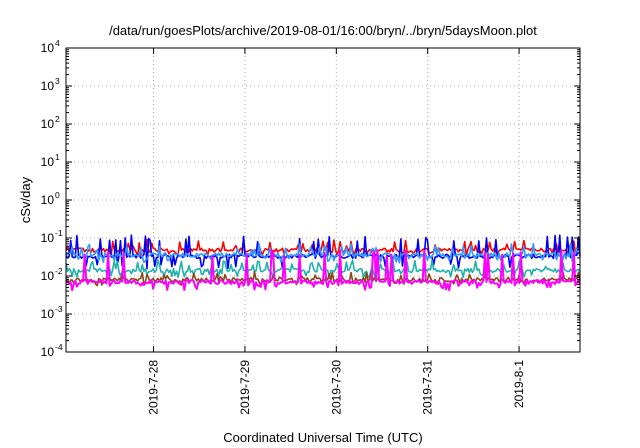 The width and height of the screenshot is (640, 448). Describe the element at coordinates (57, 43) in the screenshot. I see `y-tick-exponent: 4` at that location.